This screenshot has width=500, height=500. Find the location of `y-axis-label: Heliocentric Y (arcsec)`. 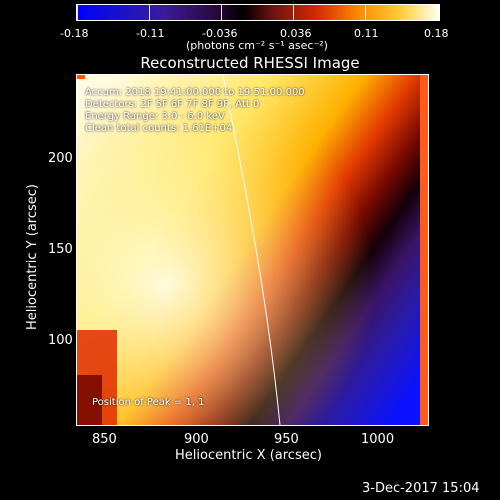

y-axis-label: Heliocentric Y (arcsec) is located at coordinates (32, 257).